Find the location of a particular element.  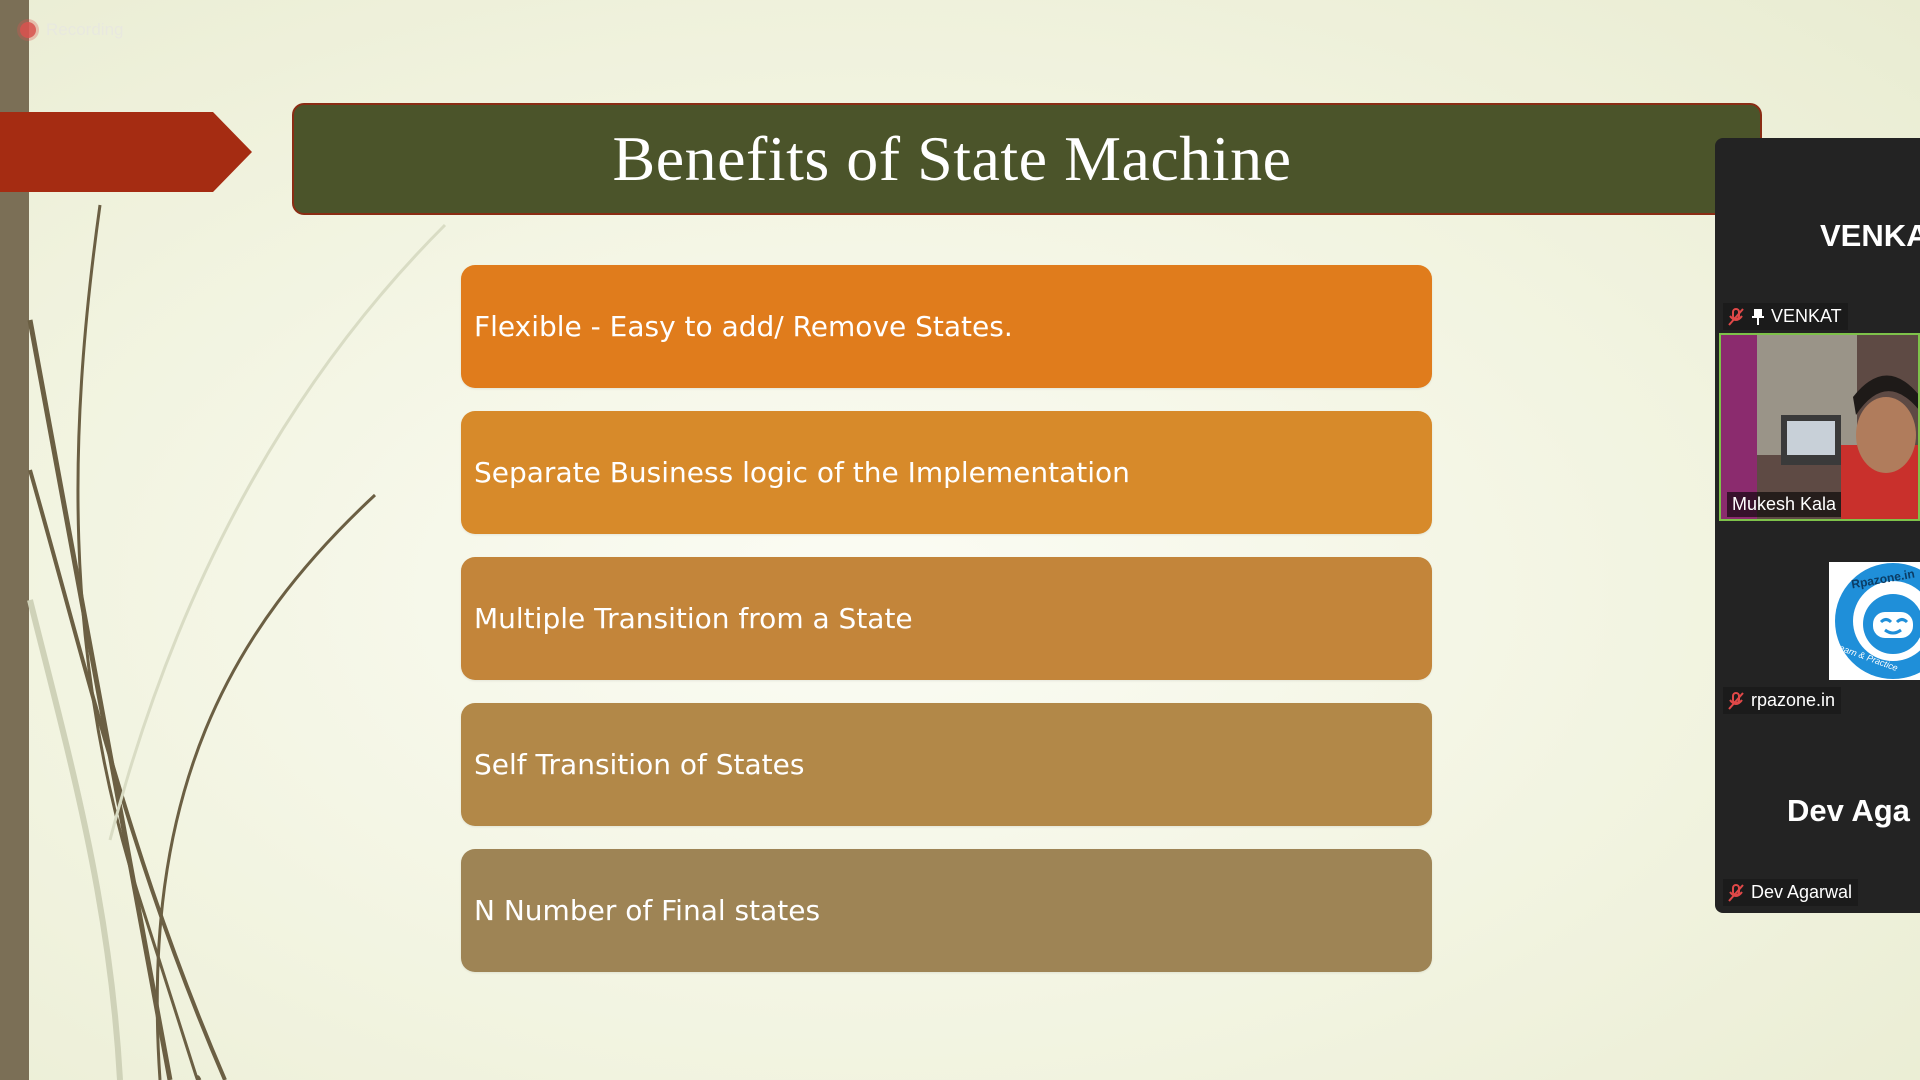

benefit-text: Self Transition of States is located at coordinates (639, 764).